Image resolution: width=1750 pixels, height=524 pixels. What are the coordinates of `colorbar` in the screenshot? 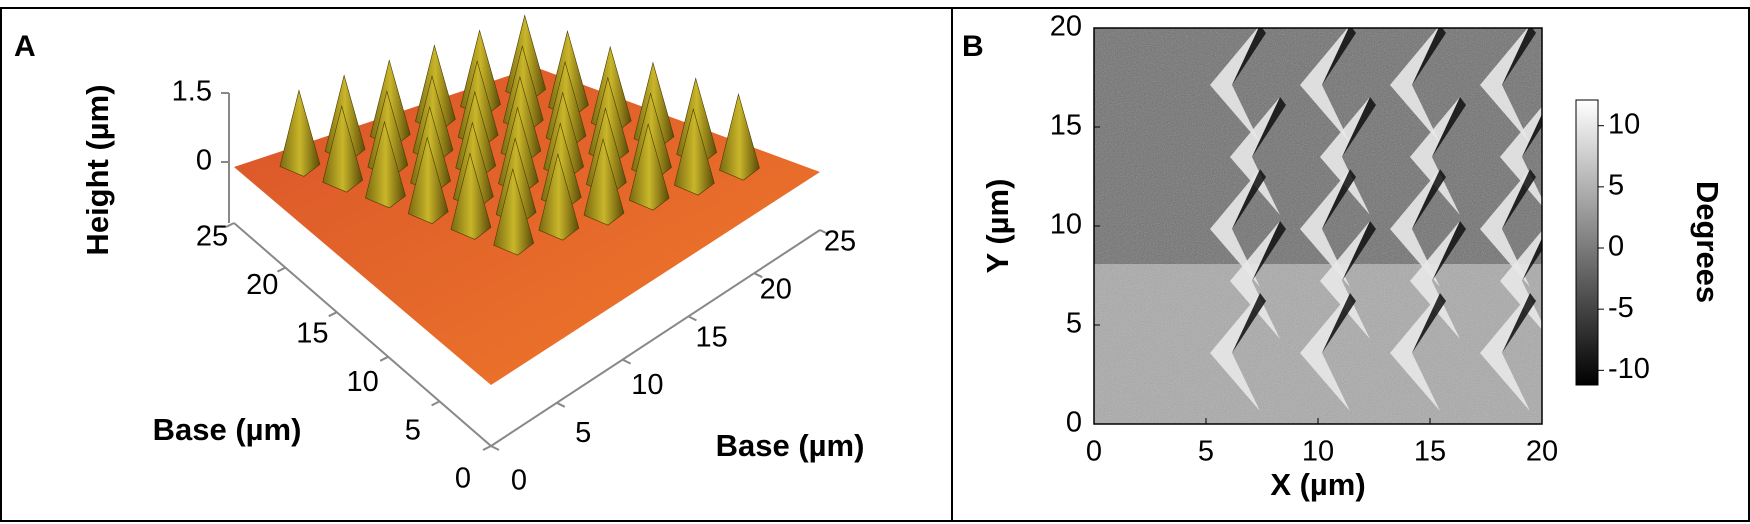 It's located at (1587, 242).